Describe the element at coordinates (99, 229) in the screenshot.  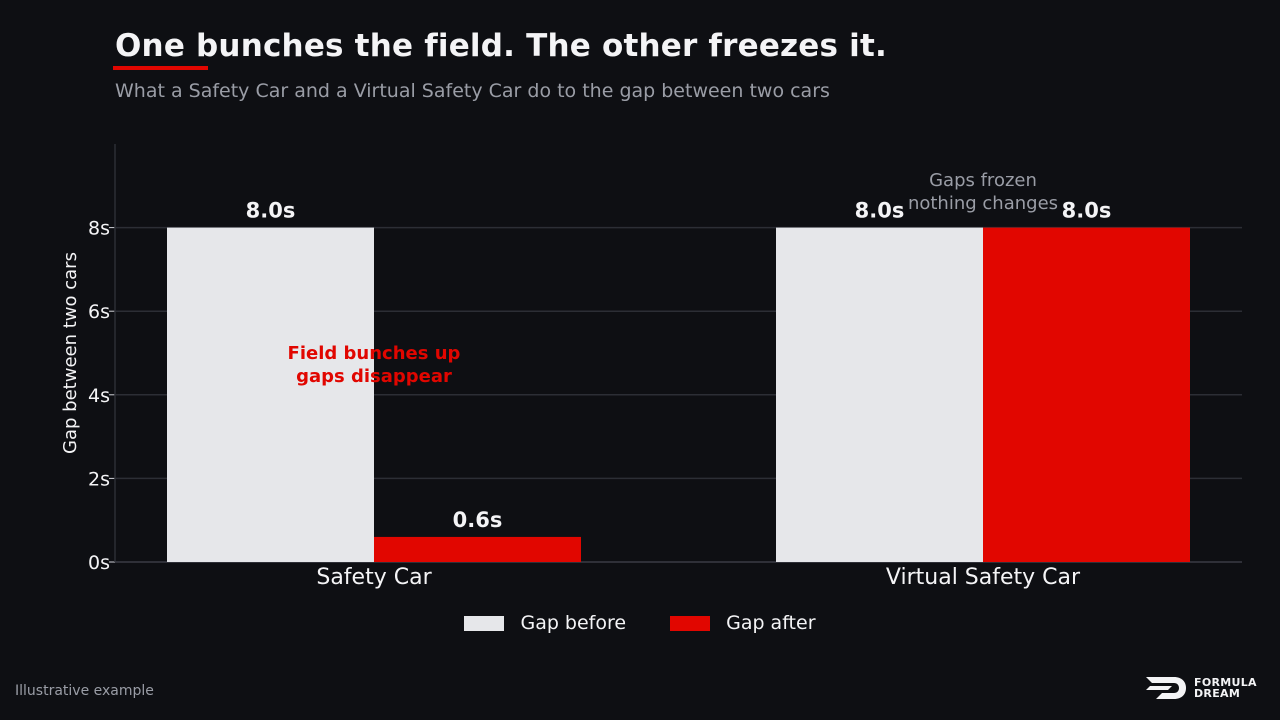
I see `y-tick-label: 8s` at that location.